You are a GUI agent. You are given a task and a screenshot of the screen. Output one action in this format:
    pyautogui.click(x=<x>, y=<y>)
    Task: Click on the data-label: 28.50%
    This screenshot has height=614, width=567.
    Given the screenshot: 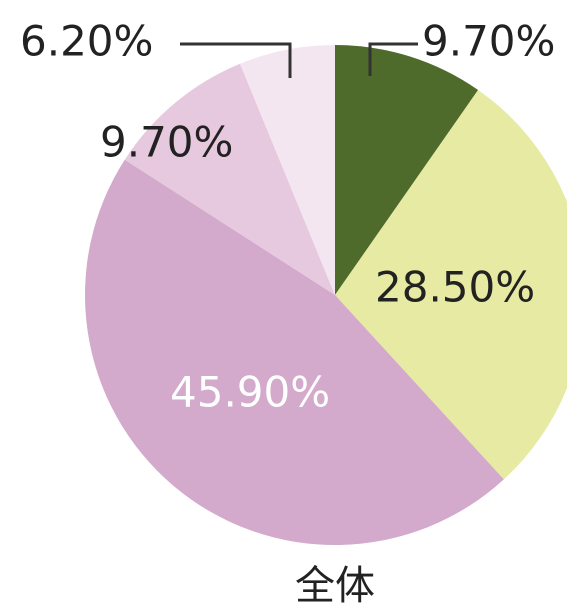 What is the action you would take?
    pyautogui.click(x=455, y=287)
    